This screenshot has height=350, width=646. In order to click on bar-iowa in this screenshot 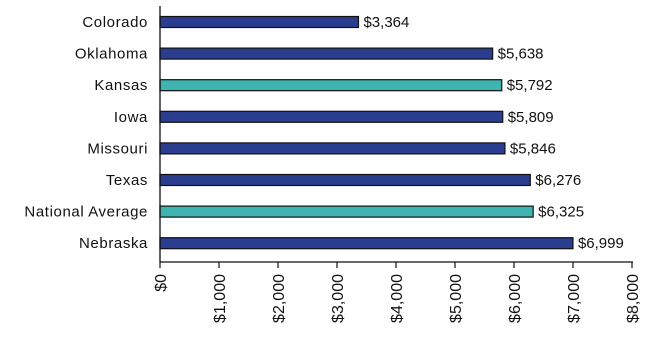, I will do `click(331, 116)`.